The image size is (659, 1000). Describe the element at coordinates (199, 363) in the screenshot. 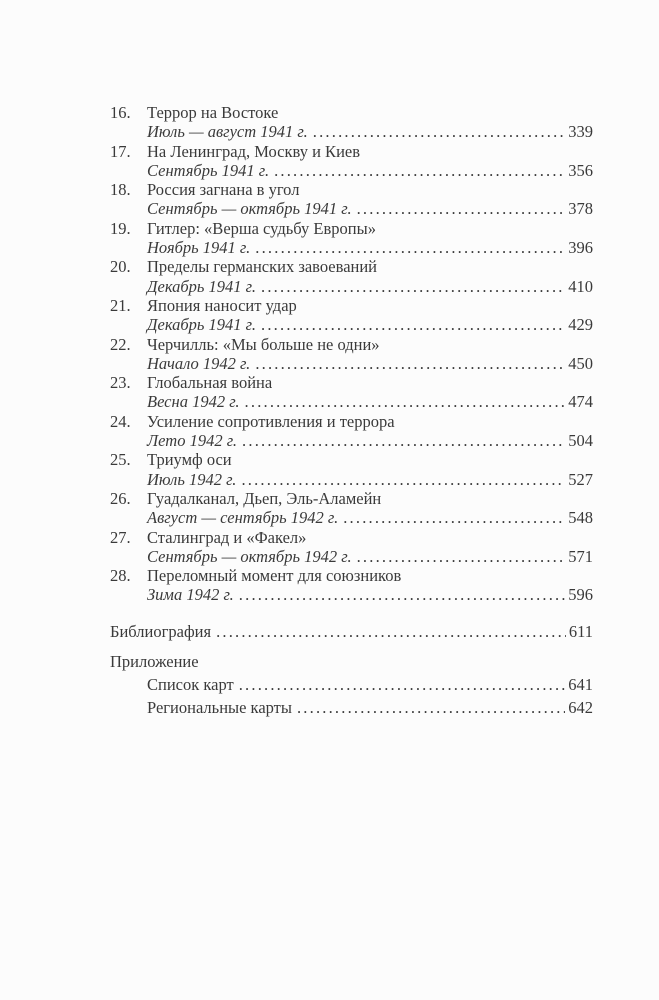

I see `chapter-date: Начало 1942 г.` at that location.